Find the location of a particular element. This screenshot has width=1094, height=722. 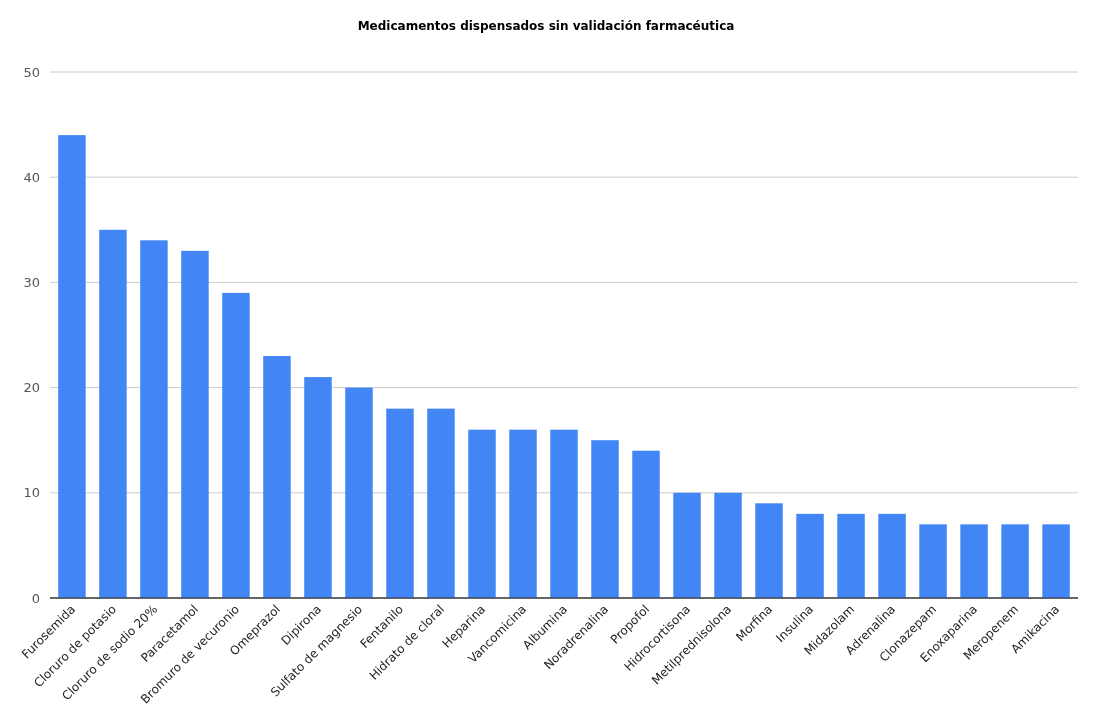

y-tick-label: 20 is located at coordinates (31, 388).